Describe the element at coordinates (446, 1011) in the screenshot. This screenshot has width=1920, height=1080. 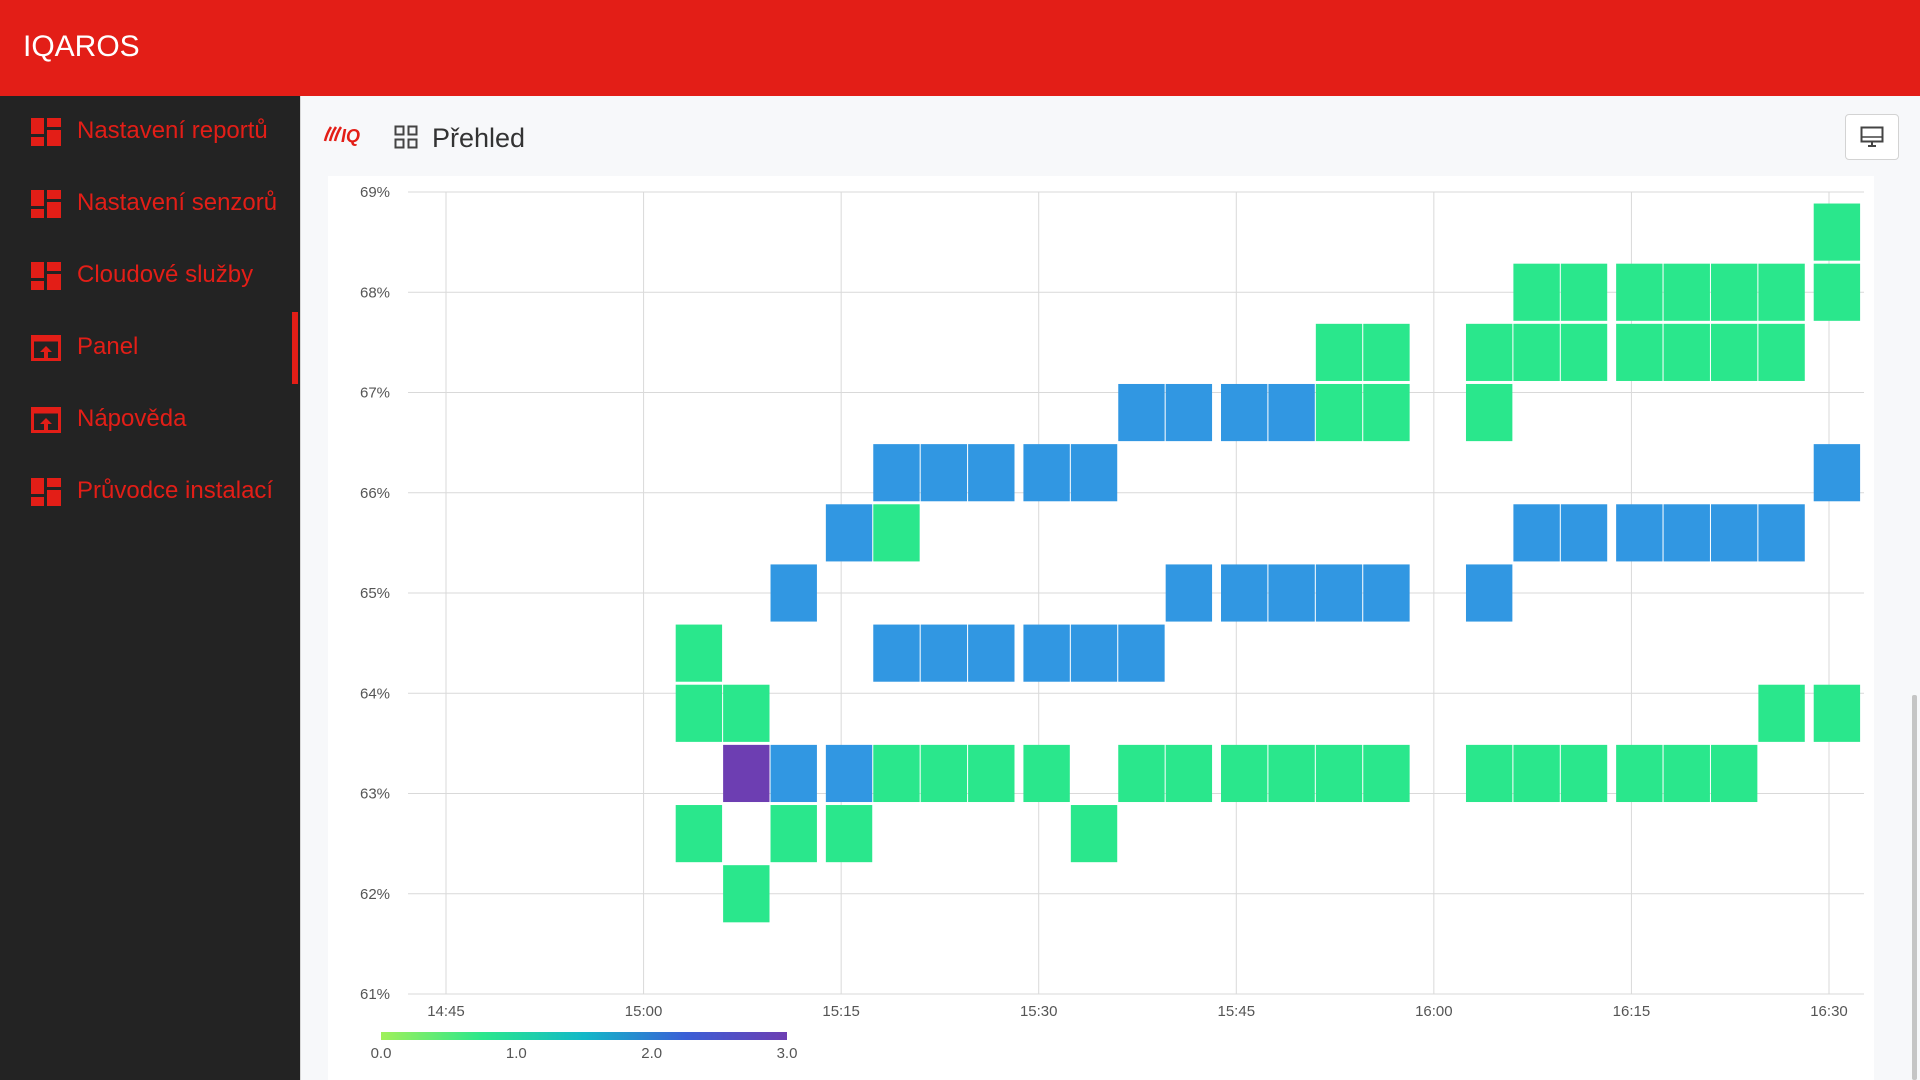
I see `x-tick-label: 14:45` at that location.